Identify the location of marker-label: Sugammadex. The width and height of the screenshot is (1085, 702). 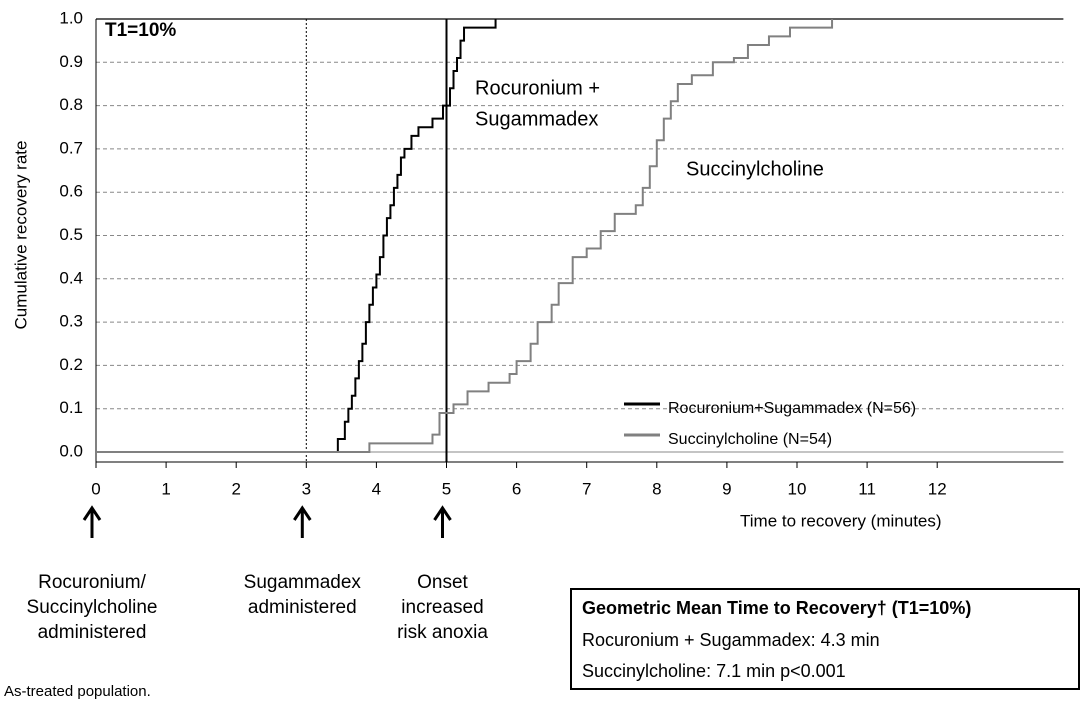
(303, 582).